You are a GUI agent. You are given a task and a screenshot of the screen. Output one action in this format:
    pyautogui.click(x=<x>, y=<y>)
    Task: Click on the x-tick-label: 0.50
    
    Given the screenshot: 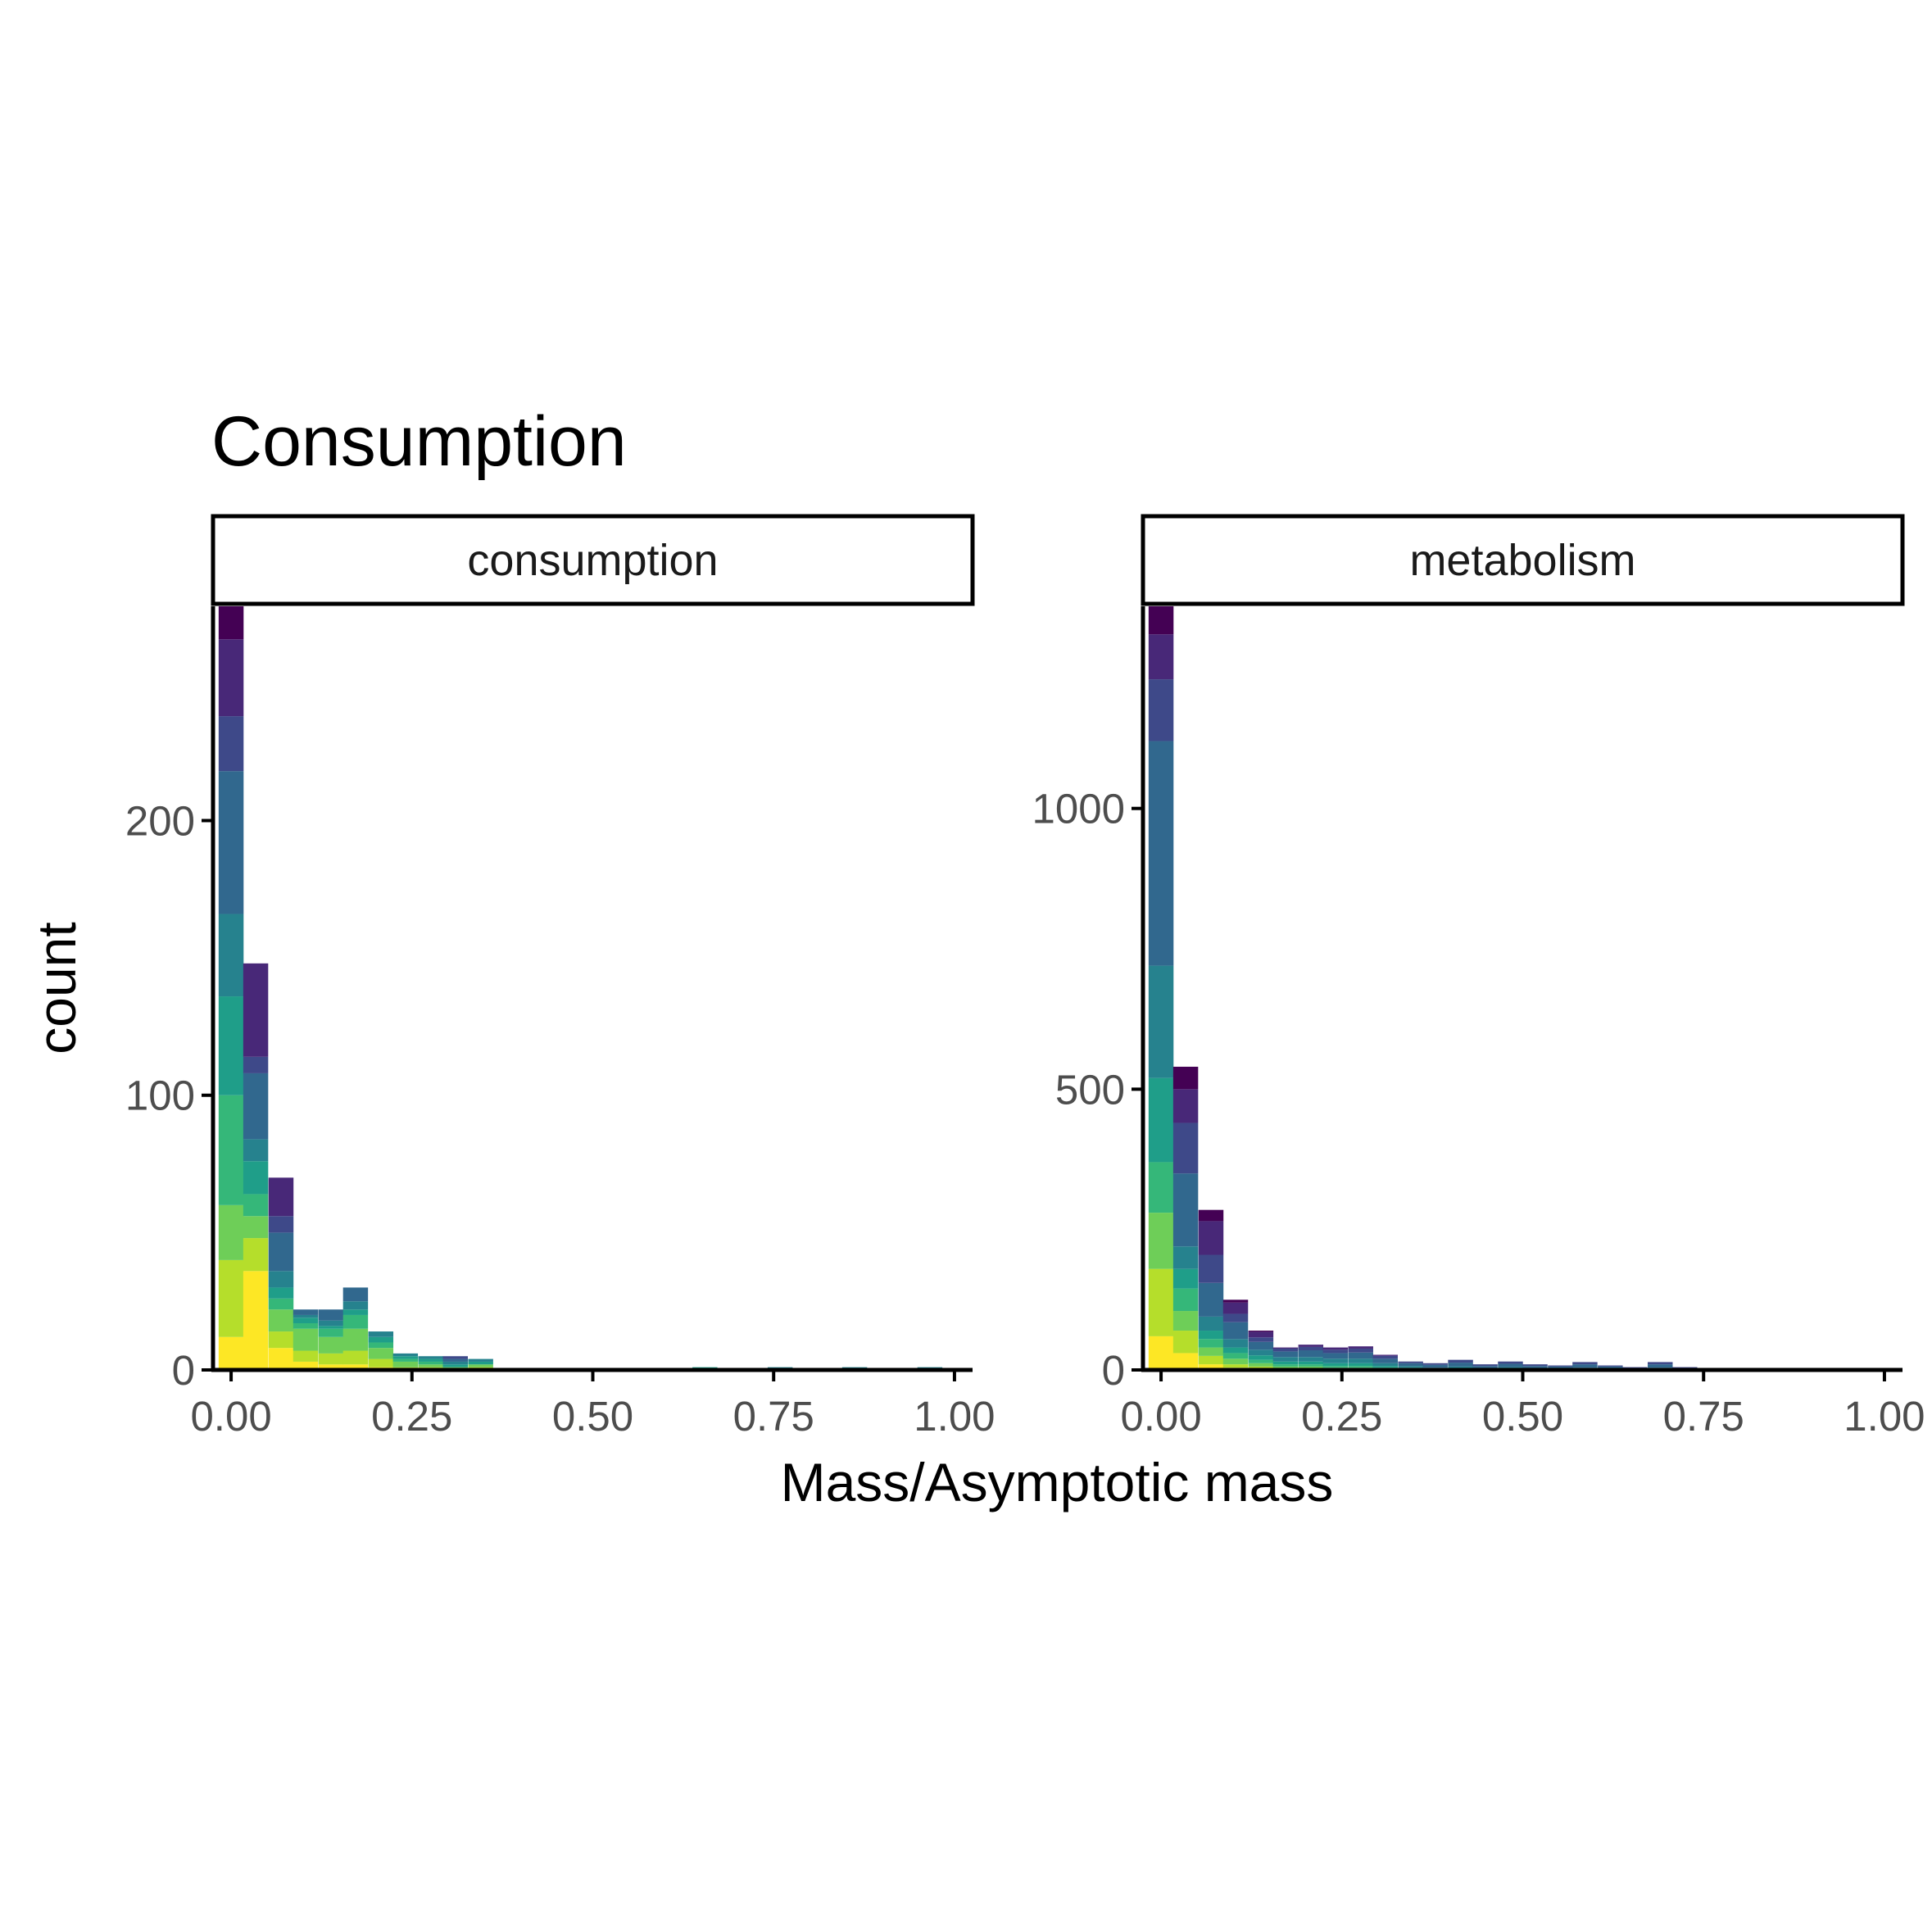 What is the action you would take?
    pyautogui.click(x=592, y=1416)
    